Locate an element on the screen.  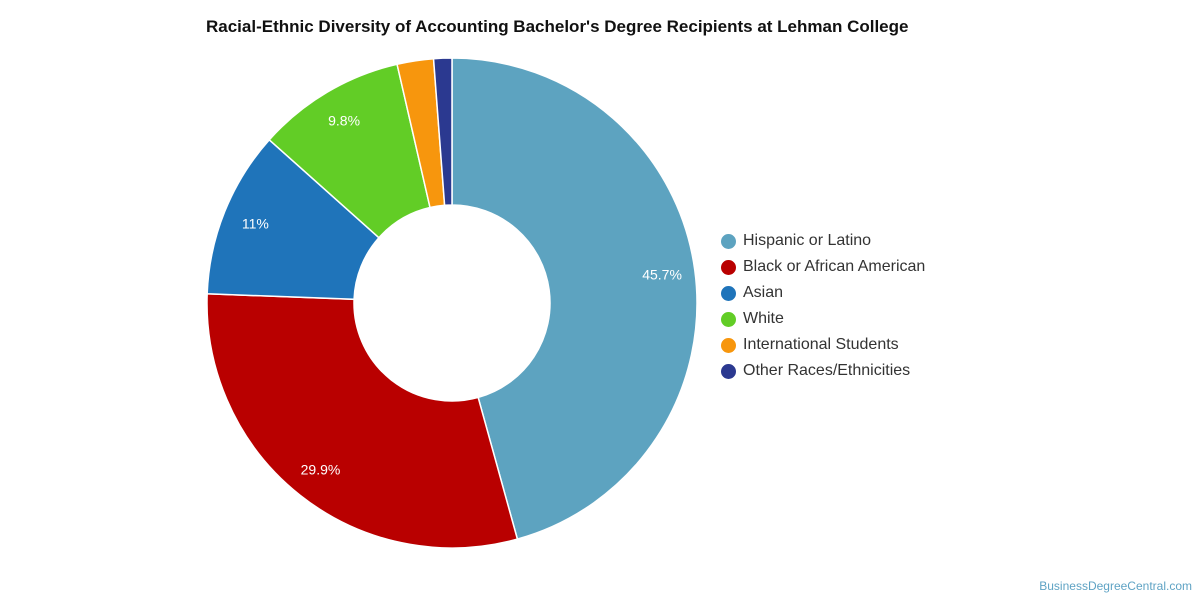
data-label-hispanic-or-latino: 45.7% is located at coordinates (662, 274).